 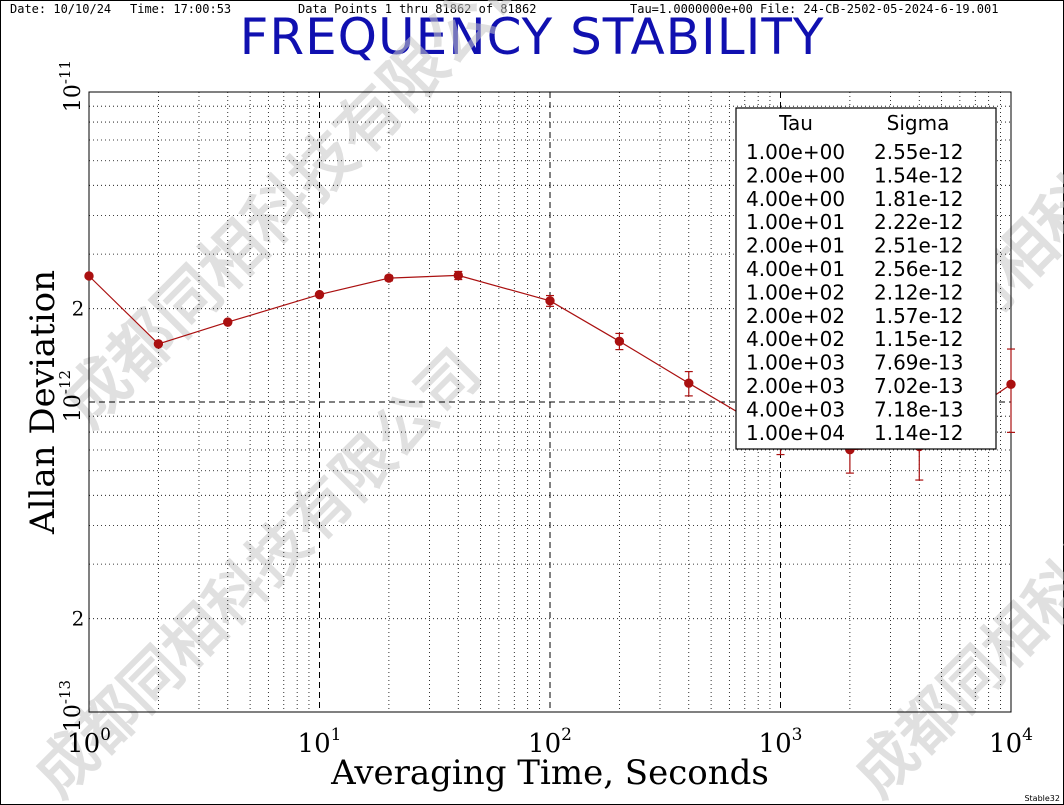 I want to click on legend-tau-value: 1.00e+00, so click(x=795, y=152).